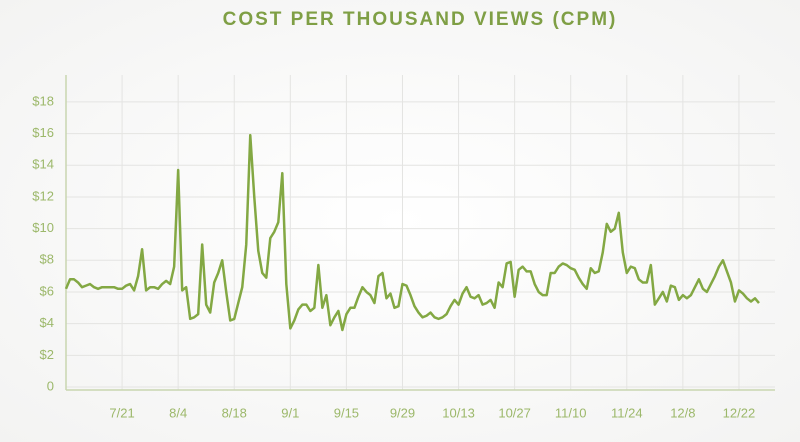 This screenshot has width=800, height=442. What do you see at coordinates (47, 290) in the screenshot?
I see `y-tick-label: $6` at bounding box center [47, 290].